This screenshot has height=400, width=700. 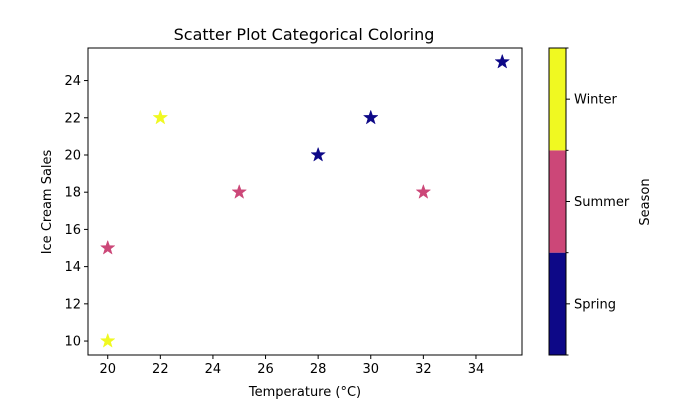 What do you see at coordinates (47, 201) in the screenshot?
I see `y-axis-label: Ice Cream Sales` at bounding box center [47, 201].